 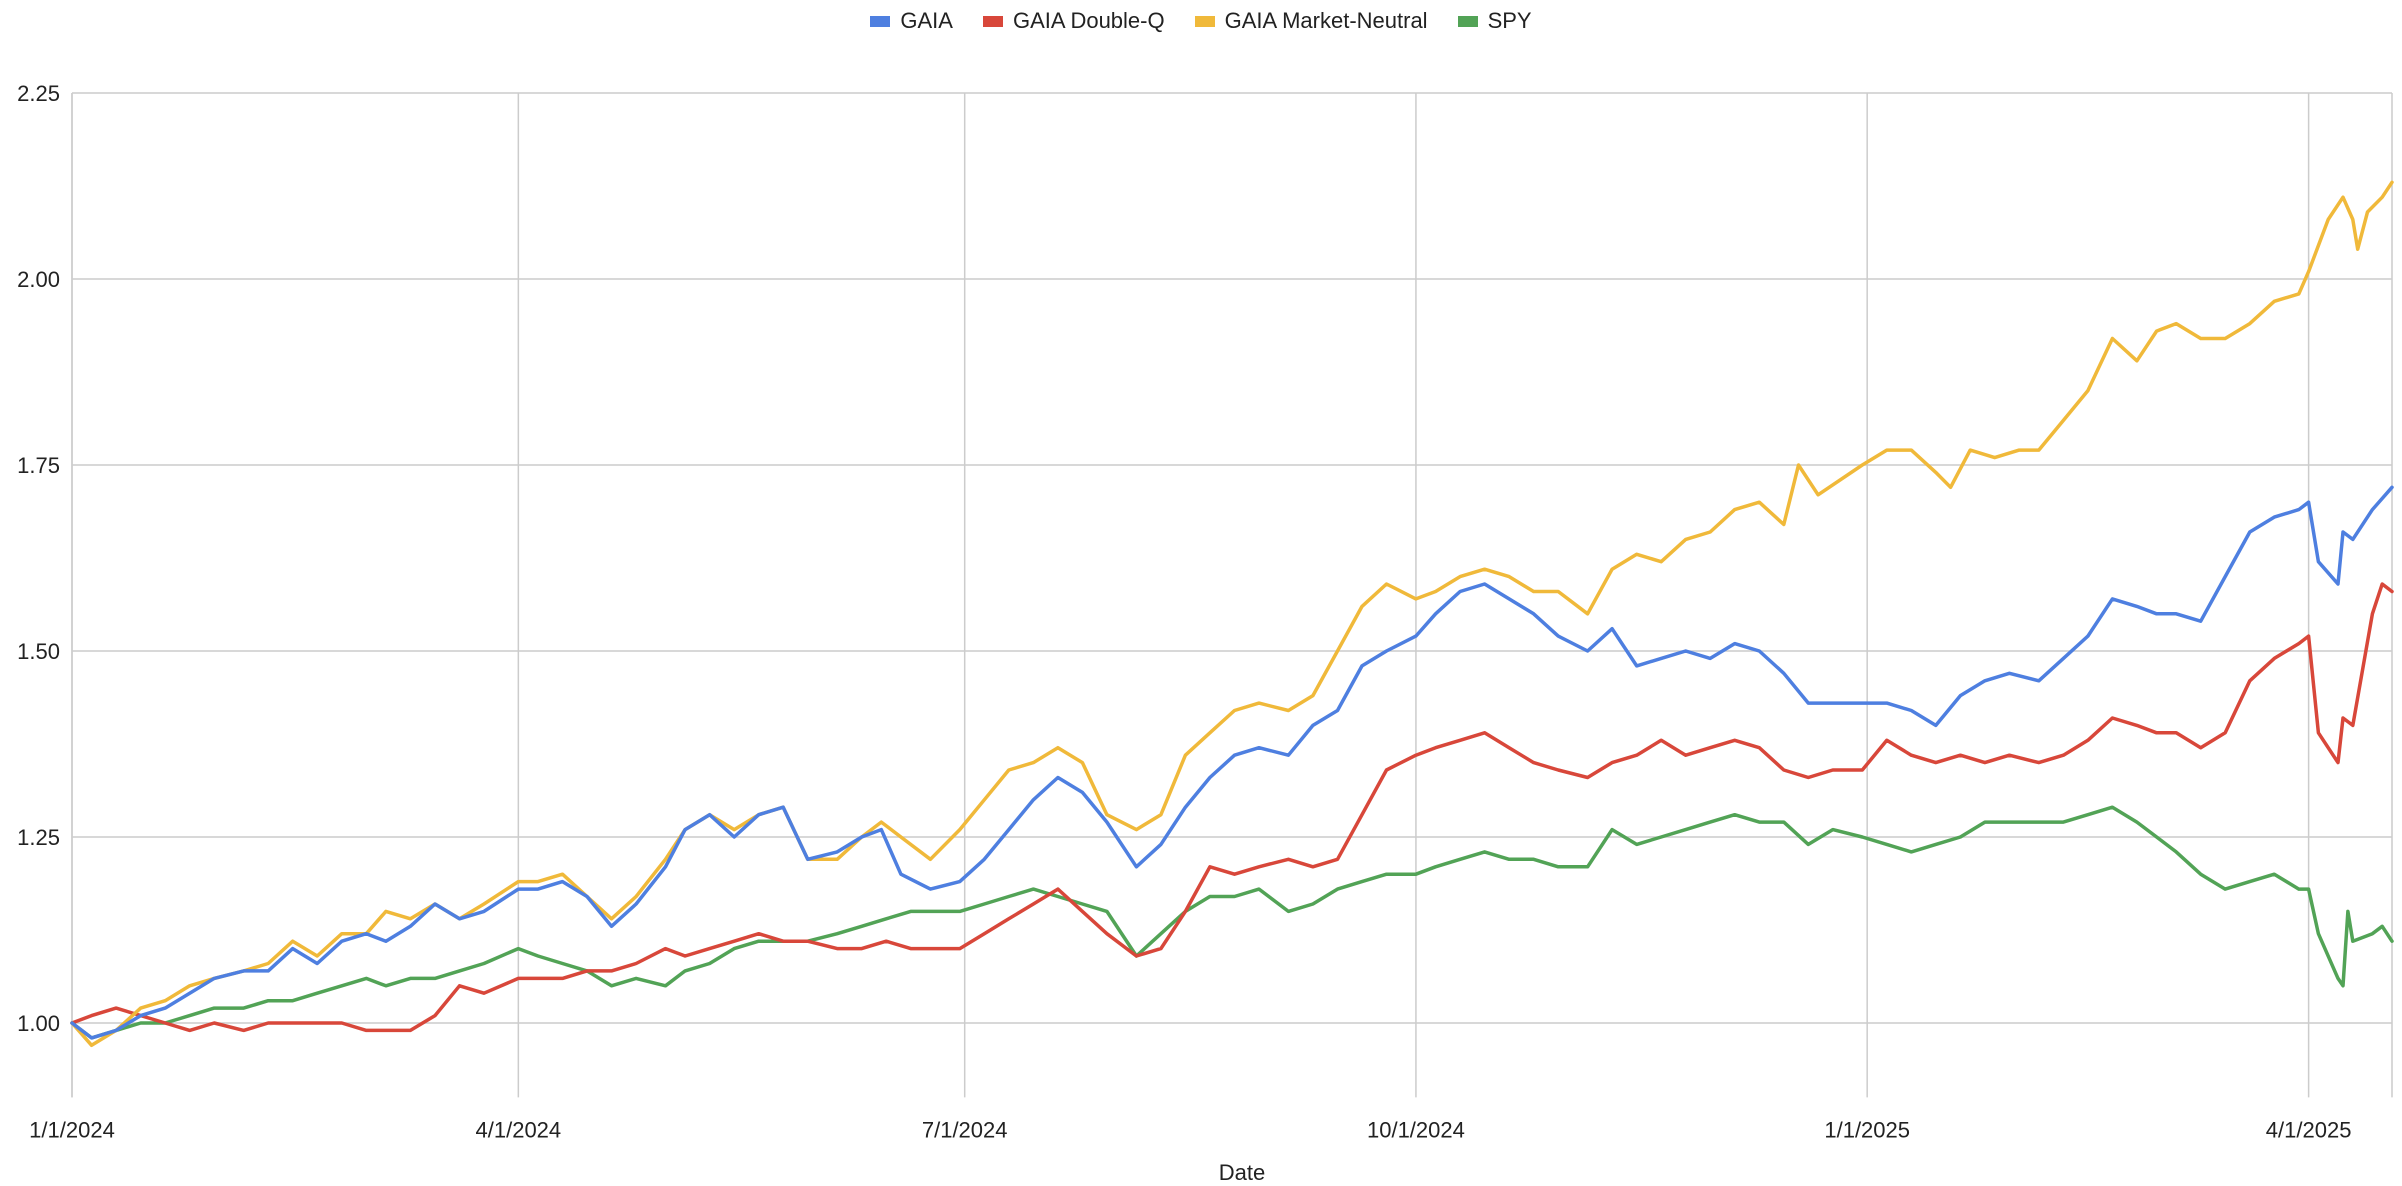 I want to click on y-tick-label: 2.25, so click(x=38, y=93).